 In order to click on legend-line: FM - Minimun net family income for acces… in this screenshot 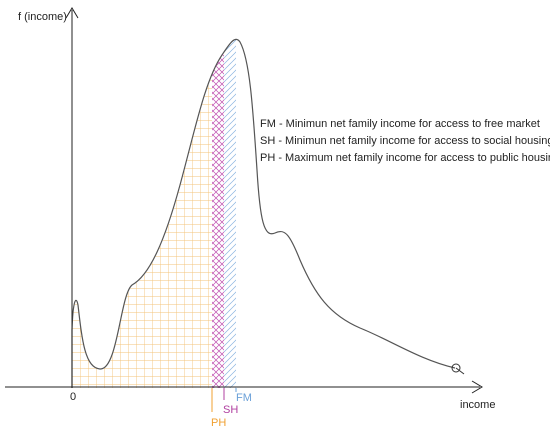, I will do `click(400, 124)`.